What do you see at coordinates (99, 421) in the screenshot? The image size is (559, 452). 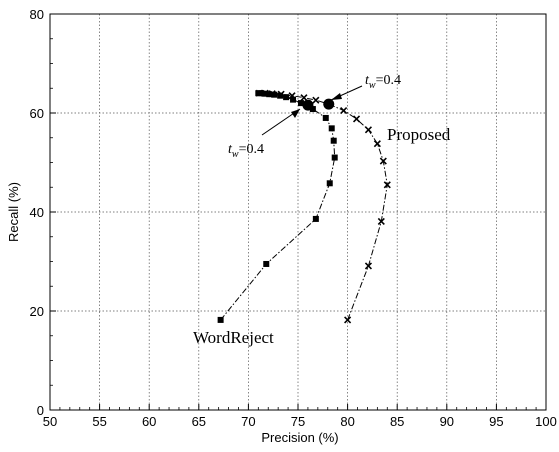 I see `x-tick-label: 55` at bounding box center [99, 421].